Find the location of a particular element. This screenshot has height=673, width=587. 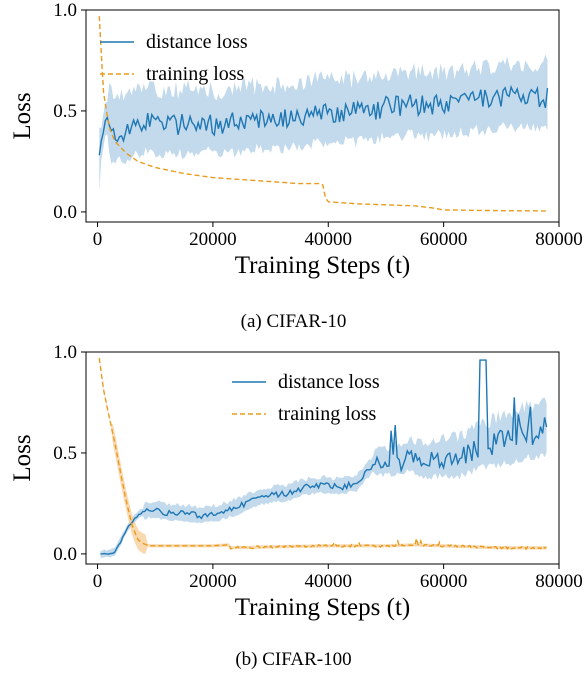

caption-cifar100: (b) CIFAR-100 is located at coordinates (293, 659).